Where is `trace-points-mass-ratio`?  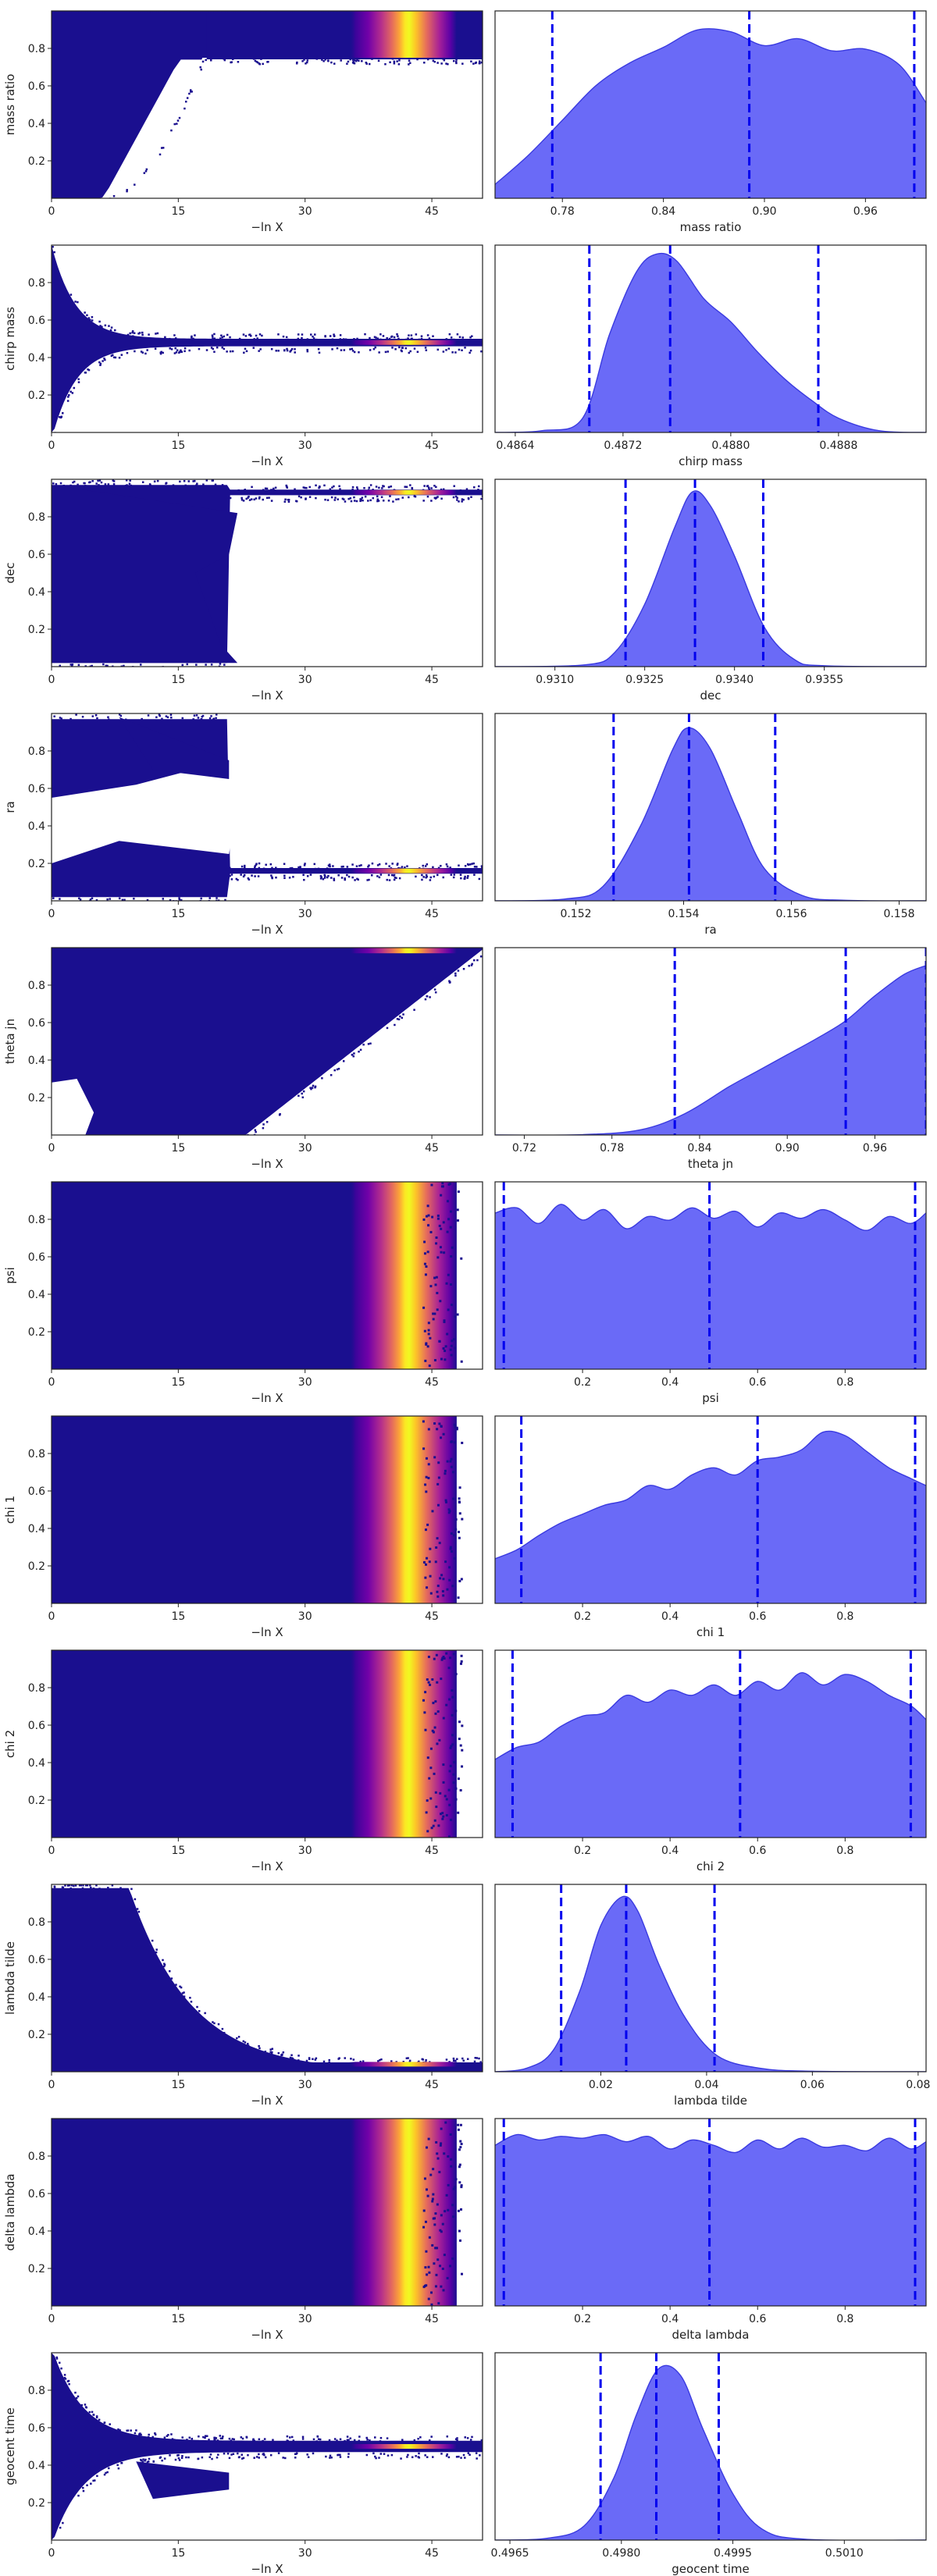
trace-points-mass-ratio is located at coordinates (267, 104).